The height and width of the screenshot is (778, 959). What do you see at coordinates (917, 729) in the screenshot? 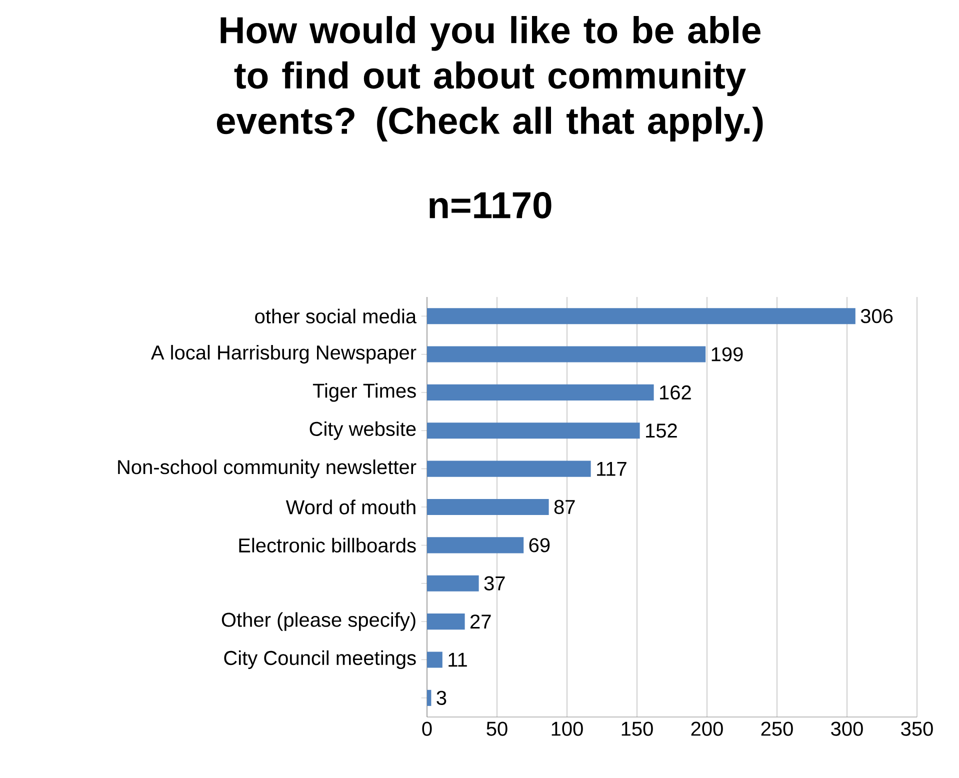
I see `x-tick-label: 350` at bounding box center [917, 729].